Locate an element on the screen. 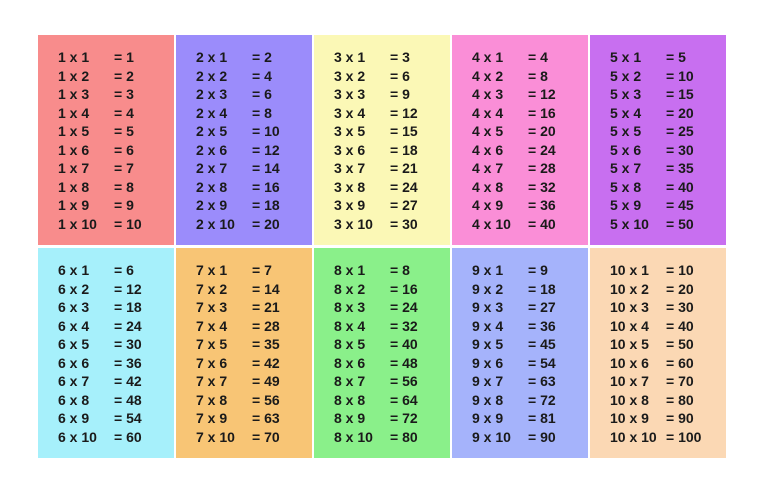 Image resolution: width=768 pixels, height=489 pixels. expression: 2 x 2 is located at coordinates (212, 75).